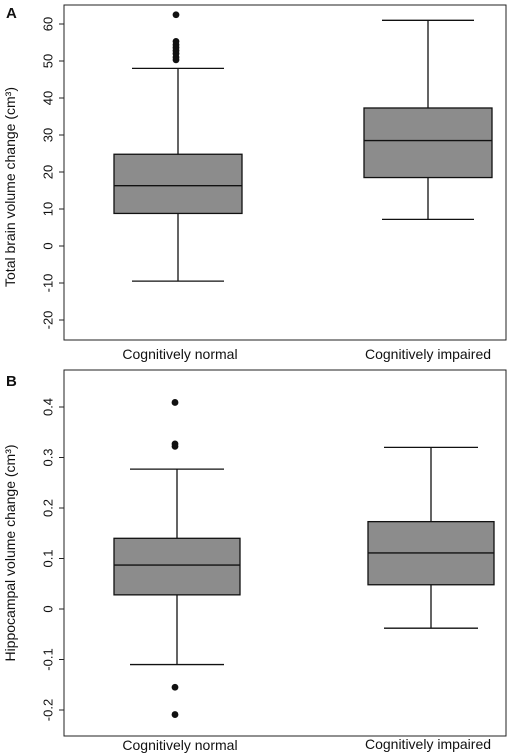 This screenshot has height=756, width=510. Describe the element at coordinates (47, 608) in the screenshot. I see `panel-b-y-tick-label: 0` at that location.